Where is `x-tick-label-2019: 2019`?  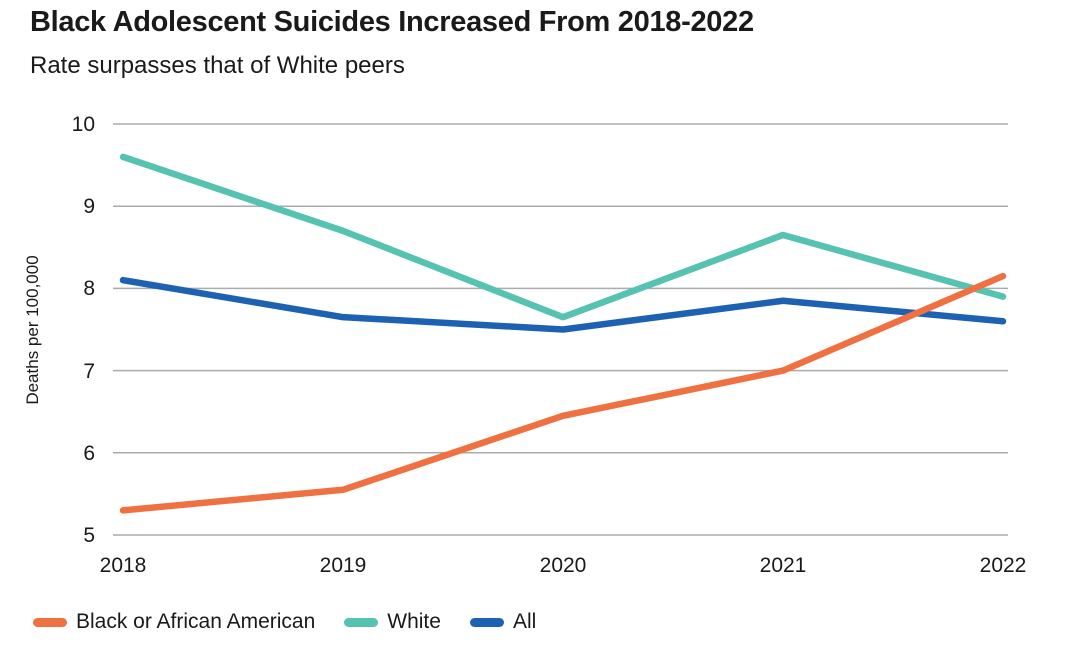 x-tick-label-2019: 2019 is located at coordinates (343, 565).